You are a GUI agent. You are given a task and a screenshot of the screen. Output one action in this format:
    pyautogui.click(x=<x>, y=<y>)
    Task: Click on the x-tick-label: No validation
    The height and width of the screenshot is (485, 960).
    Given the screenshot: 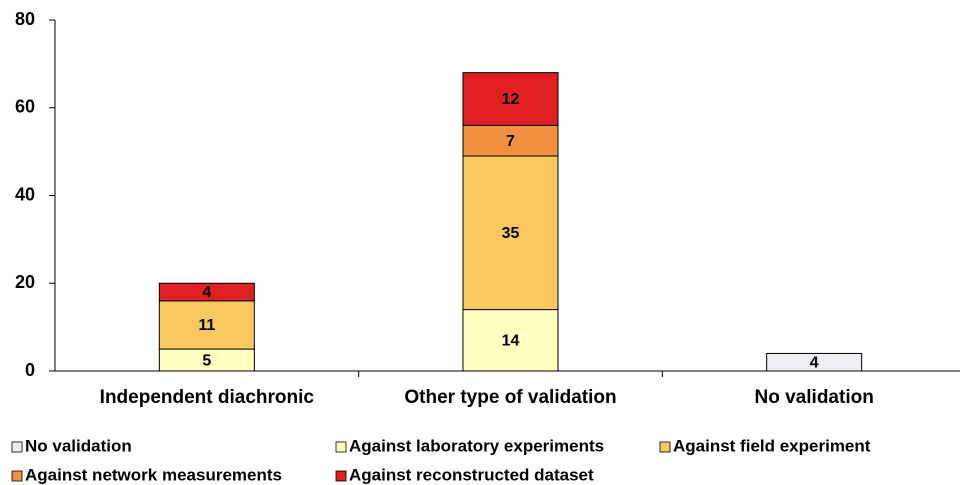 What is the action you would take?
    pyautogui.click(x=814, y=397)
    